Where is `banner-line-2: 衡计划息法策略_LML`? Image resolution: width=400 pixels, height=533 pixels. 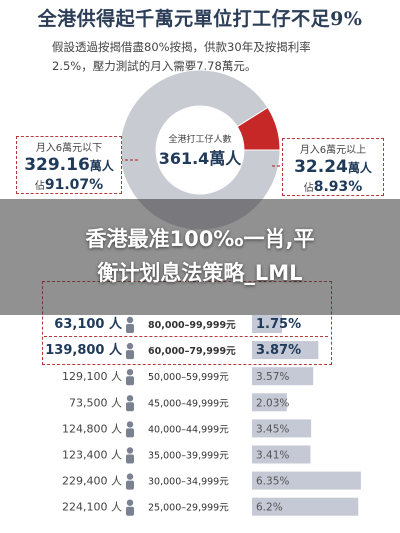 banner-line-2: 衡计划息法策略_LML is located at coordinates (200, 273).